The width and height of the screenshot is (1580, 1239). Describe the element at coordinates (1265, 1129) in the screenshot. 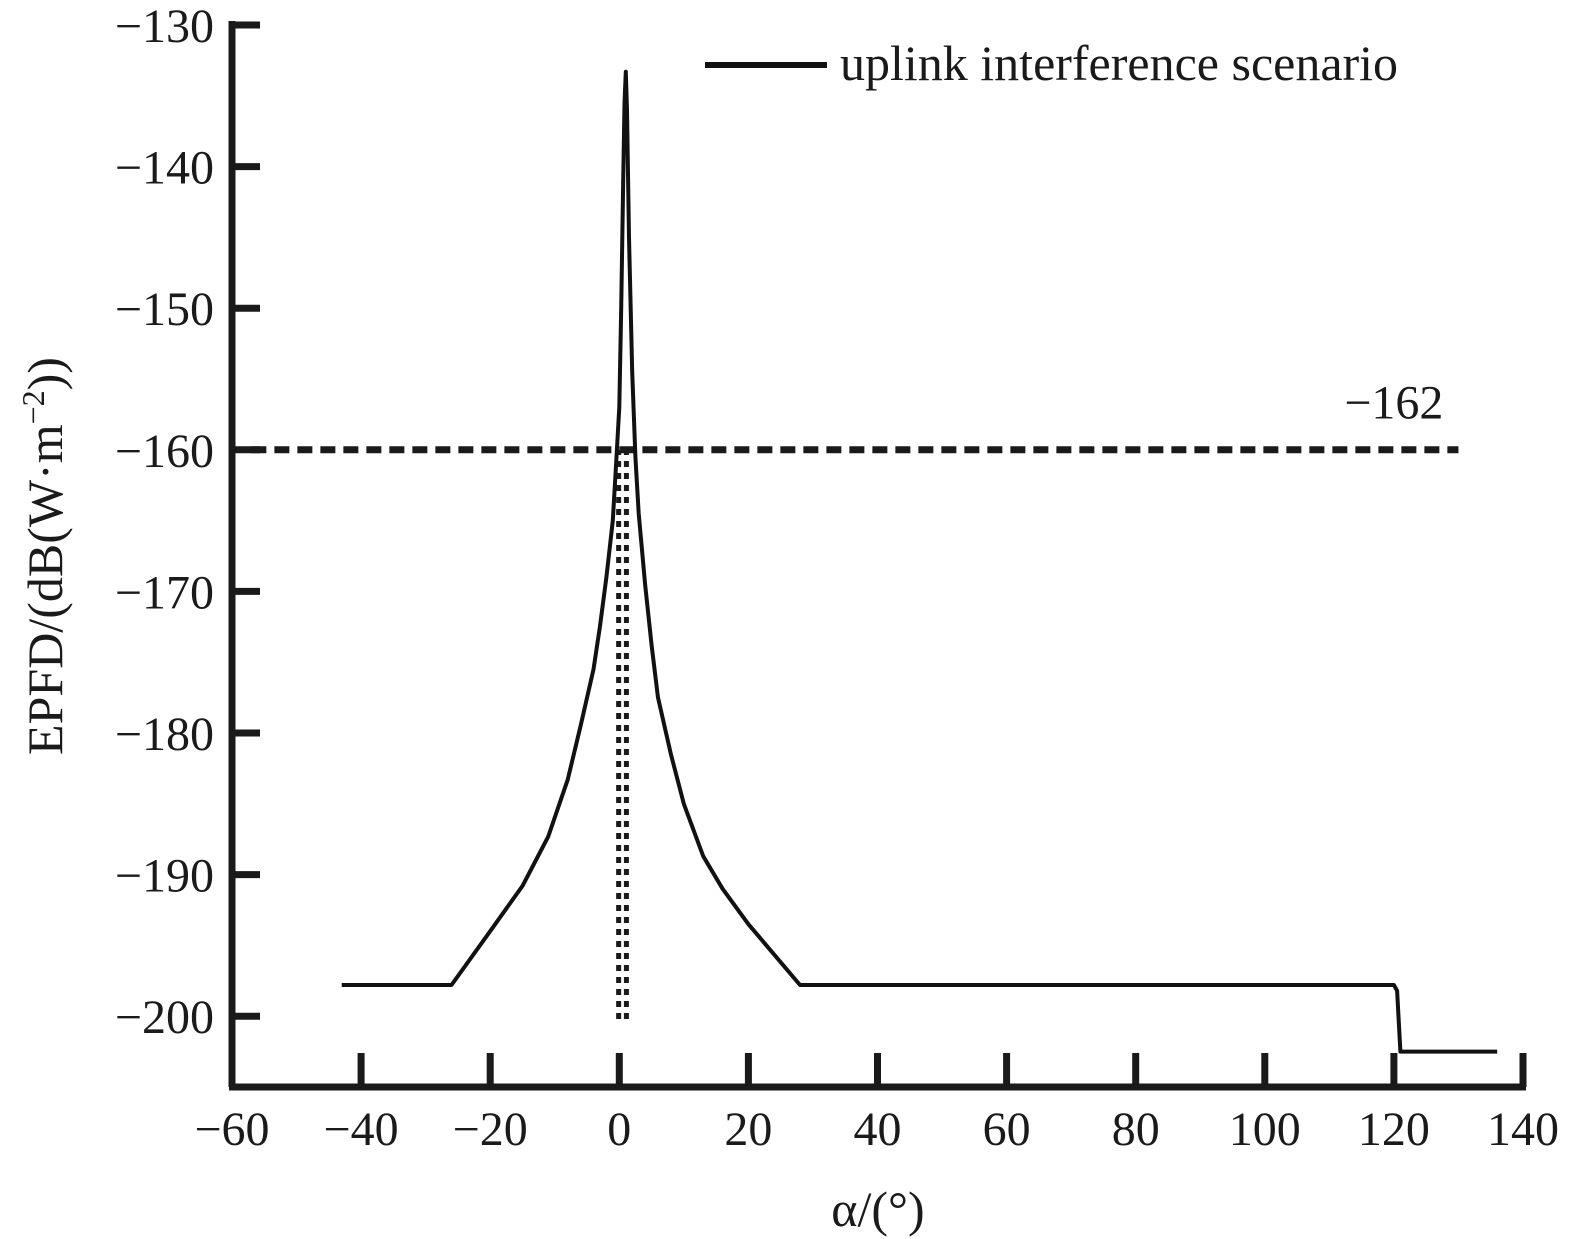

I see `x-tick-label: 100` at that location.